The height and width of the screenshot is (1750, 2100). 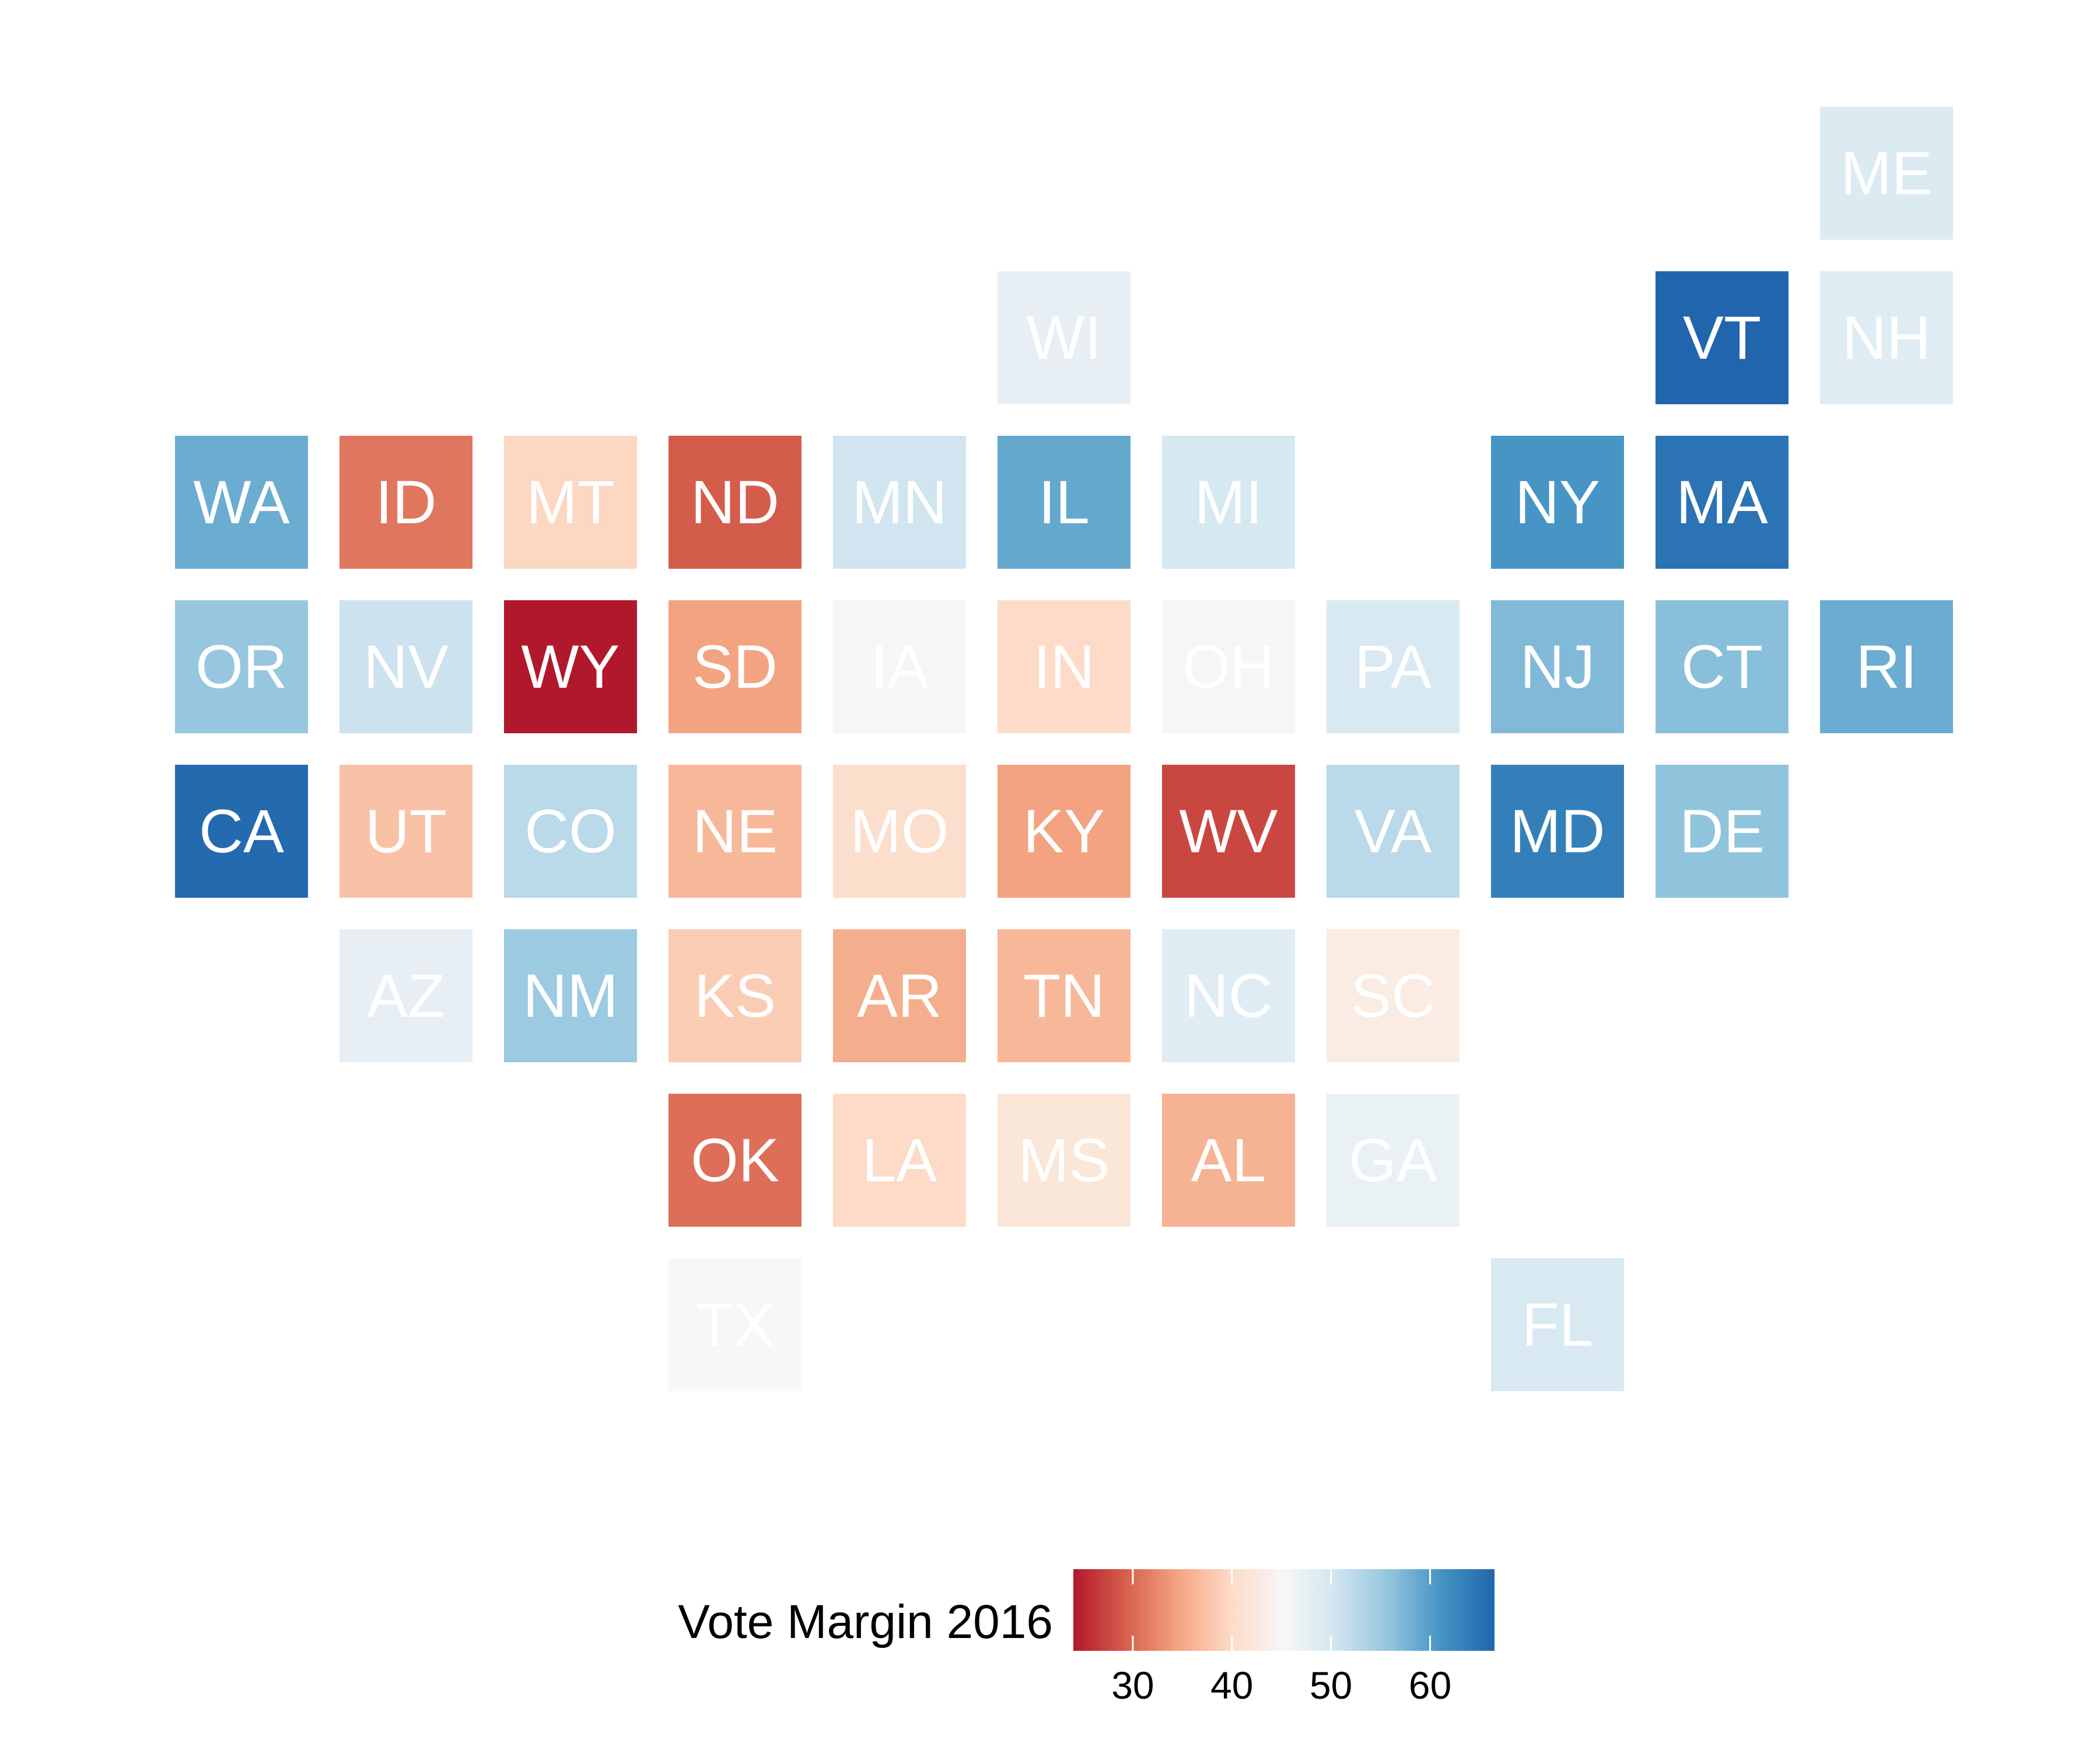 I want to click on state-tile-nm: NM, so click(x=570, y=995).